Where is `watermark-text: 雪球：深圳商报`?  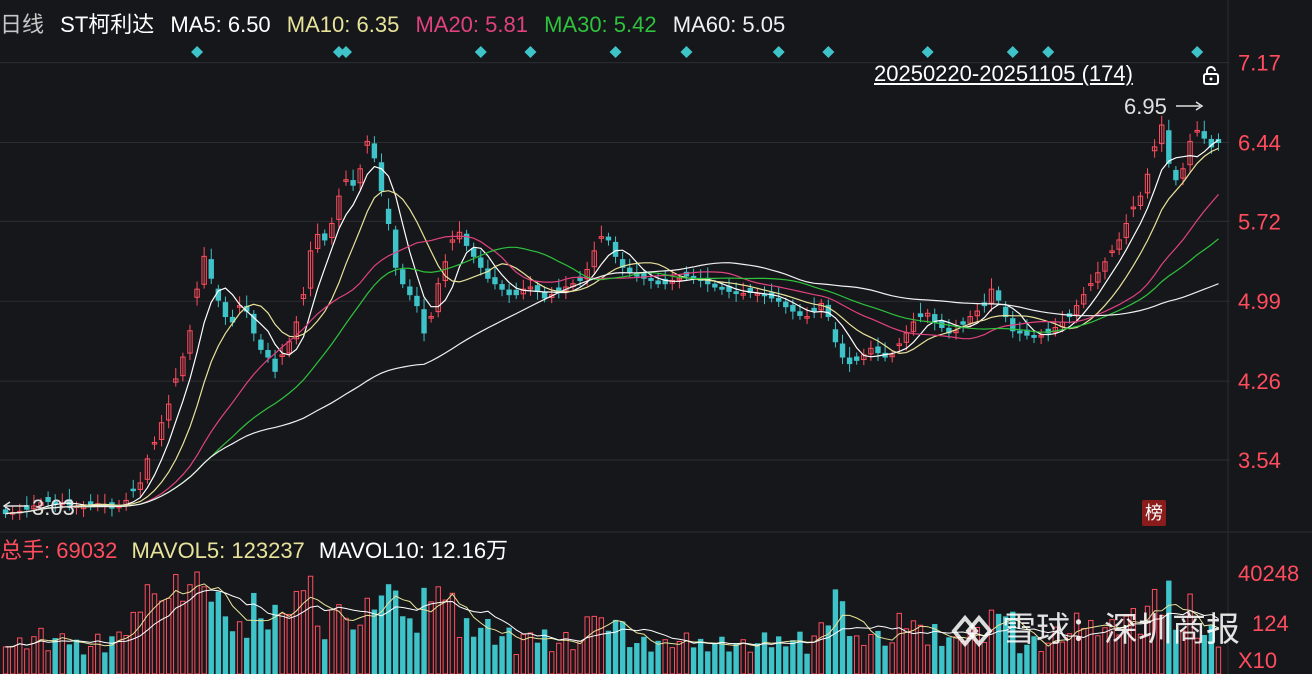
watermark-text: 雪球：深圳商报 is located at coordinates (1121, 630).